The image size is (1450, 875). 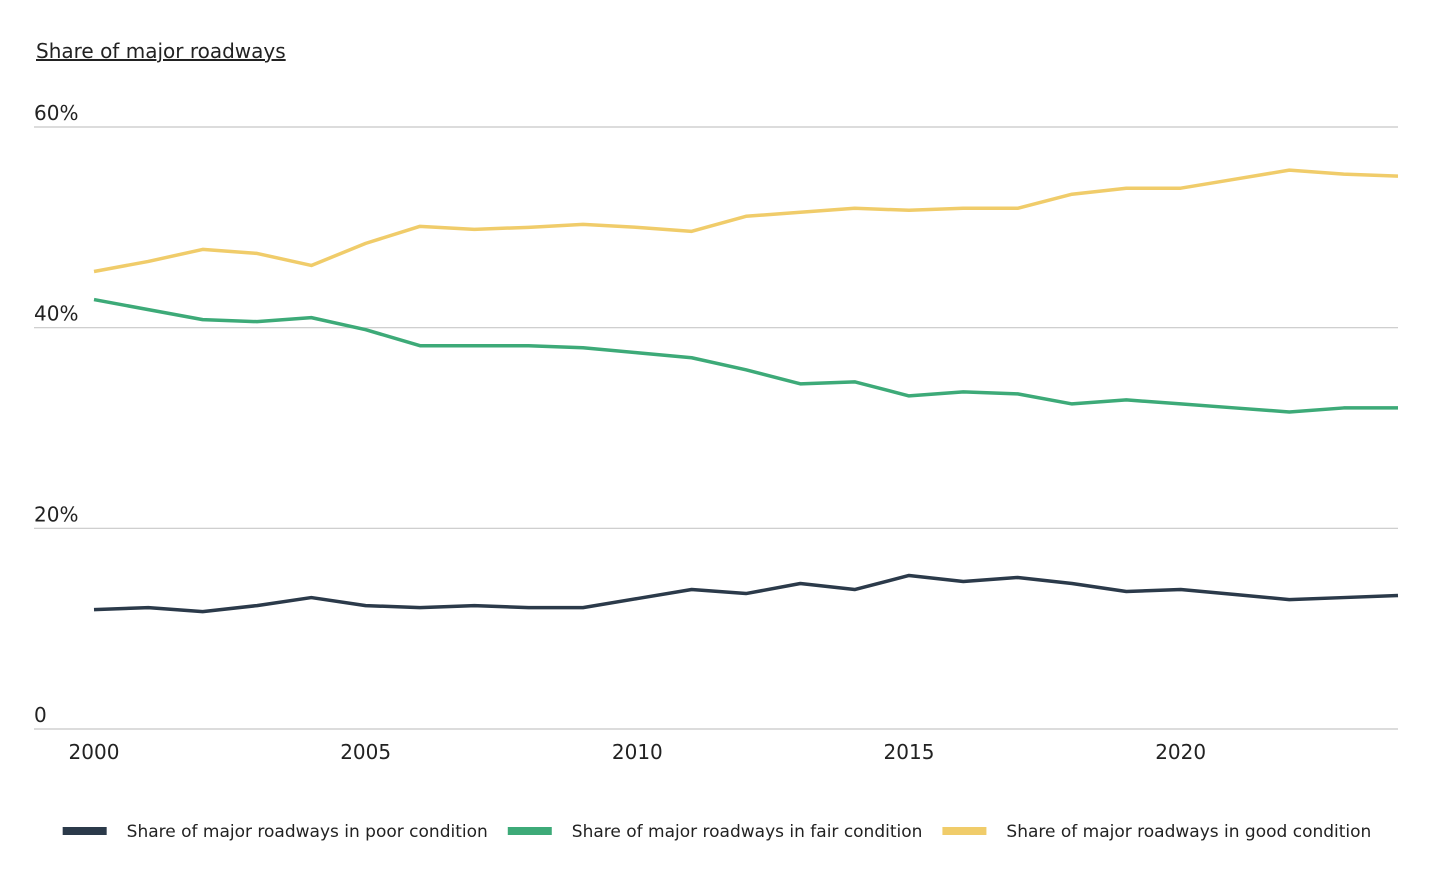 What do you see at coordinates (161, 51) in the screenshot?
I see `chart-title: Share of major roadways` at bounding box center [161, 51].